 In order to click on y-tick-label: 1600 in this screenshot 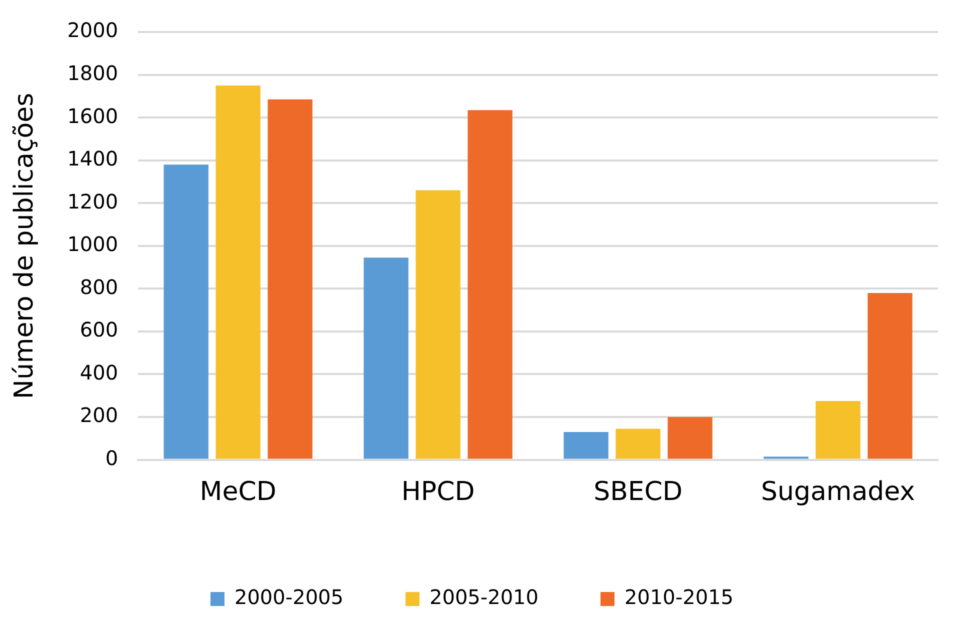, I will do `click(92, 116)`.